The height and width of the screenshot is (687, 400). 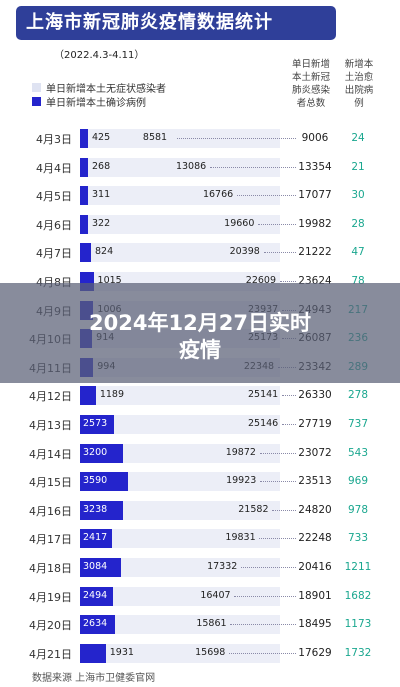 What do you see at coordinates (358, 595) in the screenshot?
I see `value-discharged: 1682` at bounding box center [358, 595].